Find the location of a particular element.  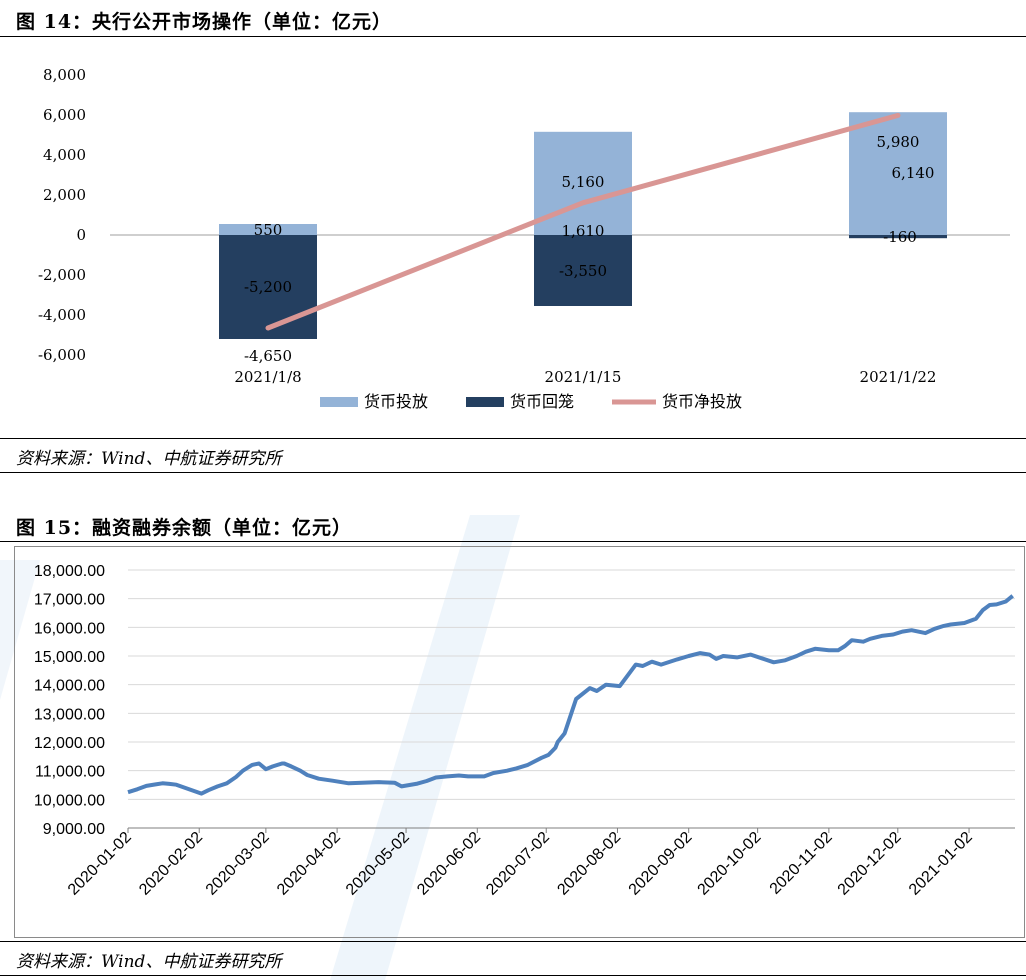

x-tick-label: 2020-09-02 is located at coordinates (661, 864).